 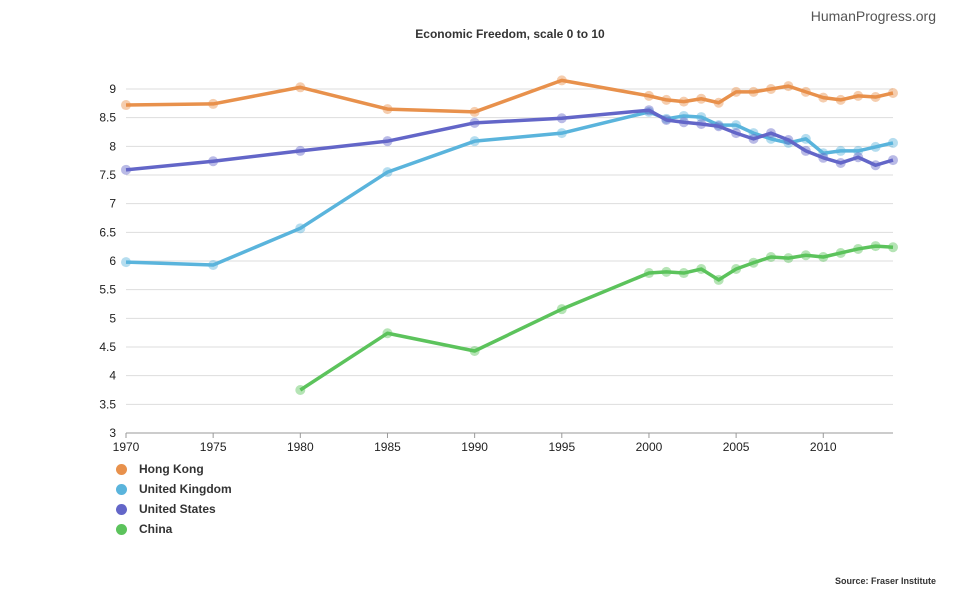 What do you see at coordinates (510, 34) in the screenshot?
I see `chart-title: Economic Freedom, scale 0 to 10` at bounding box center [510, 34].